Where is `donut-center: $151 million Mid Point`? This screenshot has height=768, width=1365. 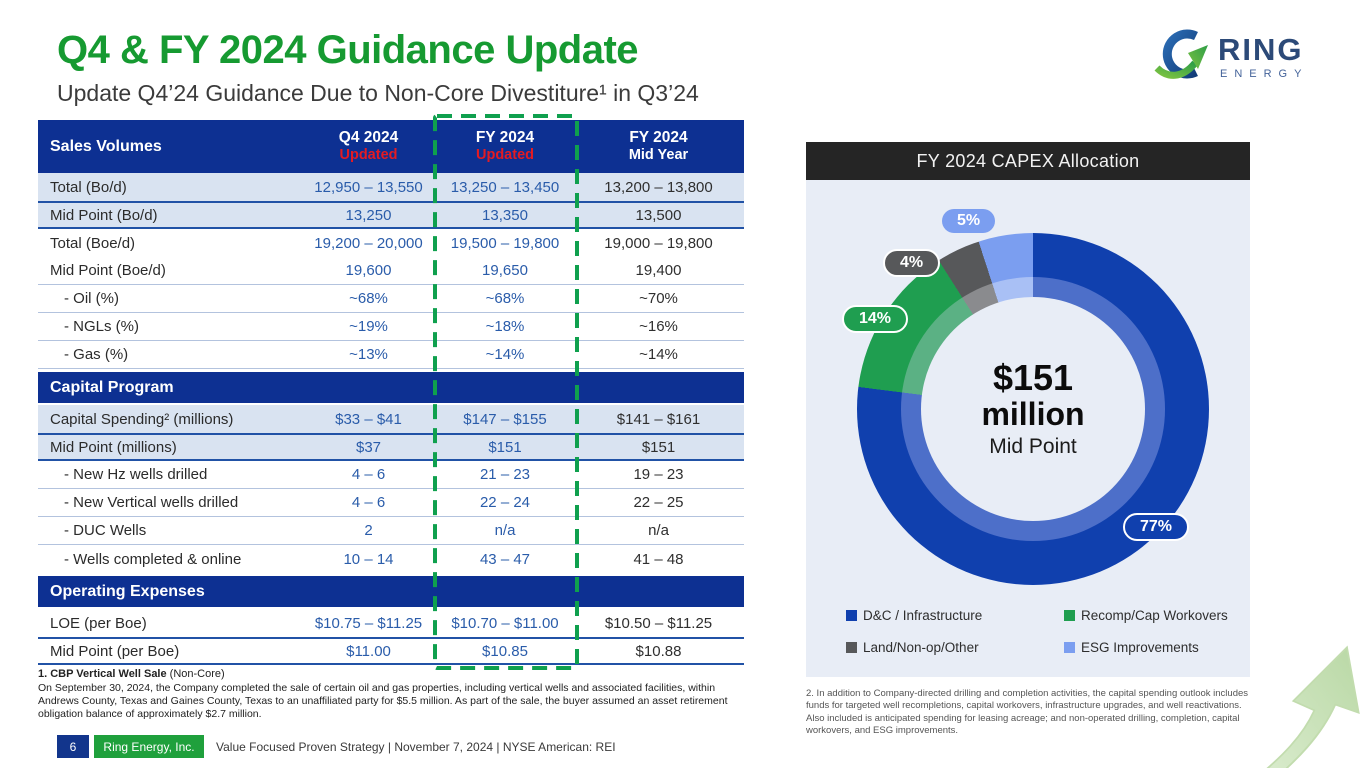
donut-center: $151 million Mid Point is located at coordinates (1033, 409).